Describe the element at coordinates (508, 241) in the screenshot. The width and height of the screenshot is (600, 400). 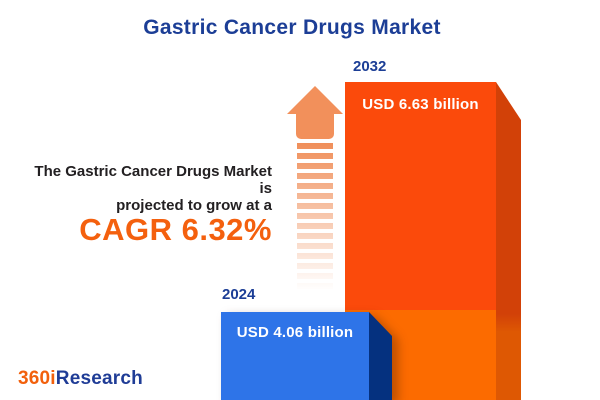
I see `bar-2032-side-face` at that location.